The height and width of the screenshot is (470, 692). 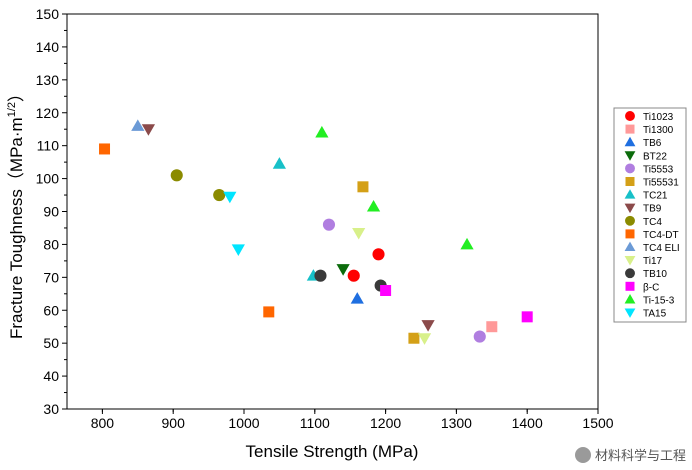 I want to click on y-tick-label: 110, so click(x=48, y=146).